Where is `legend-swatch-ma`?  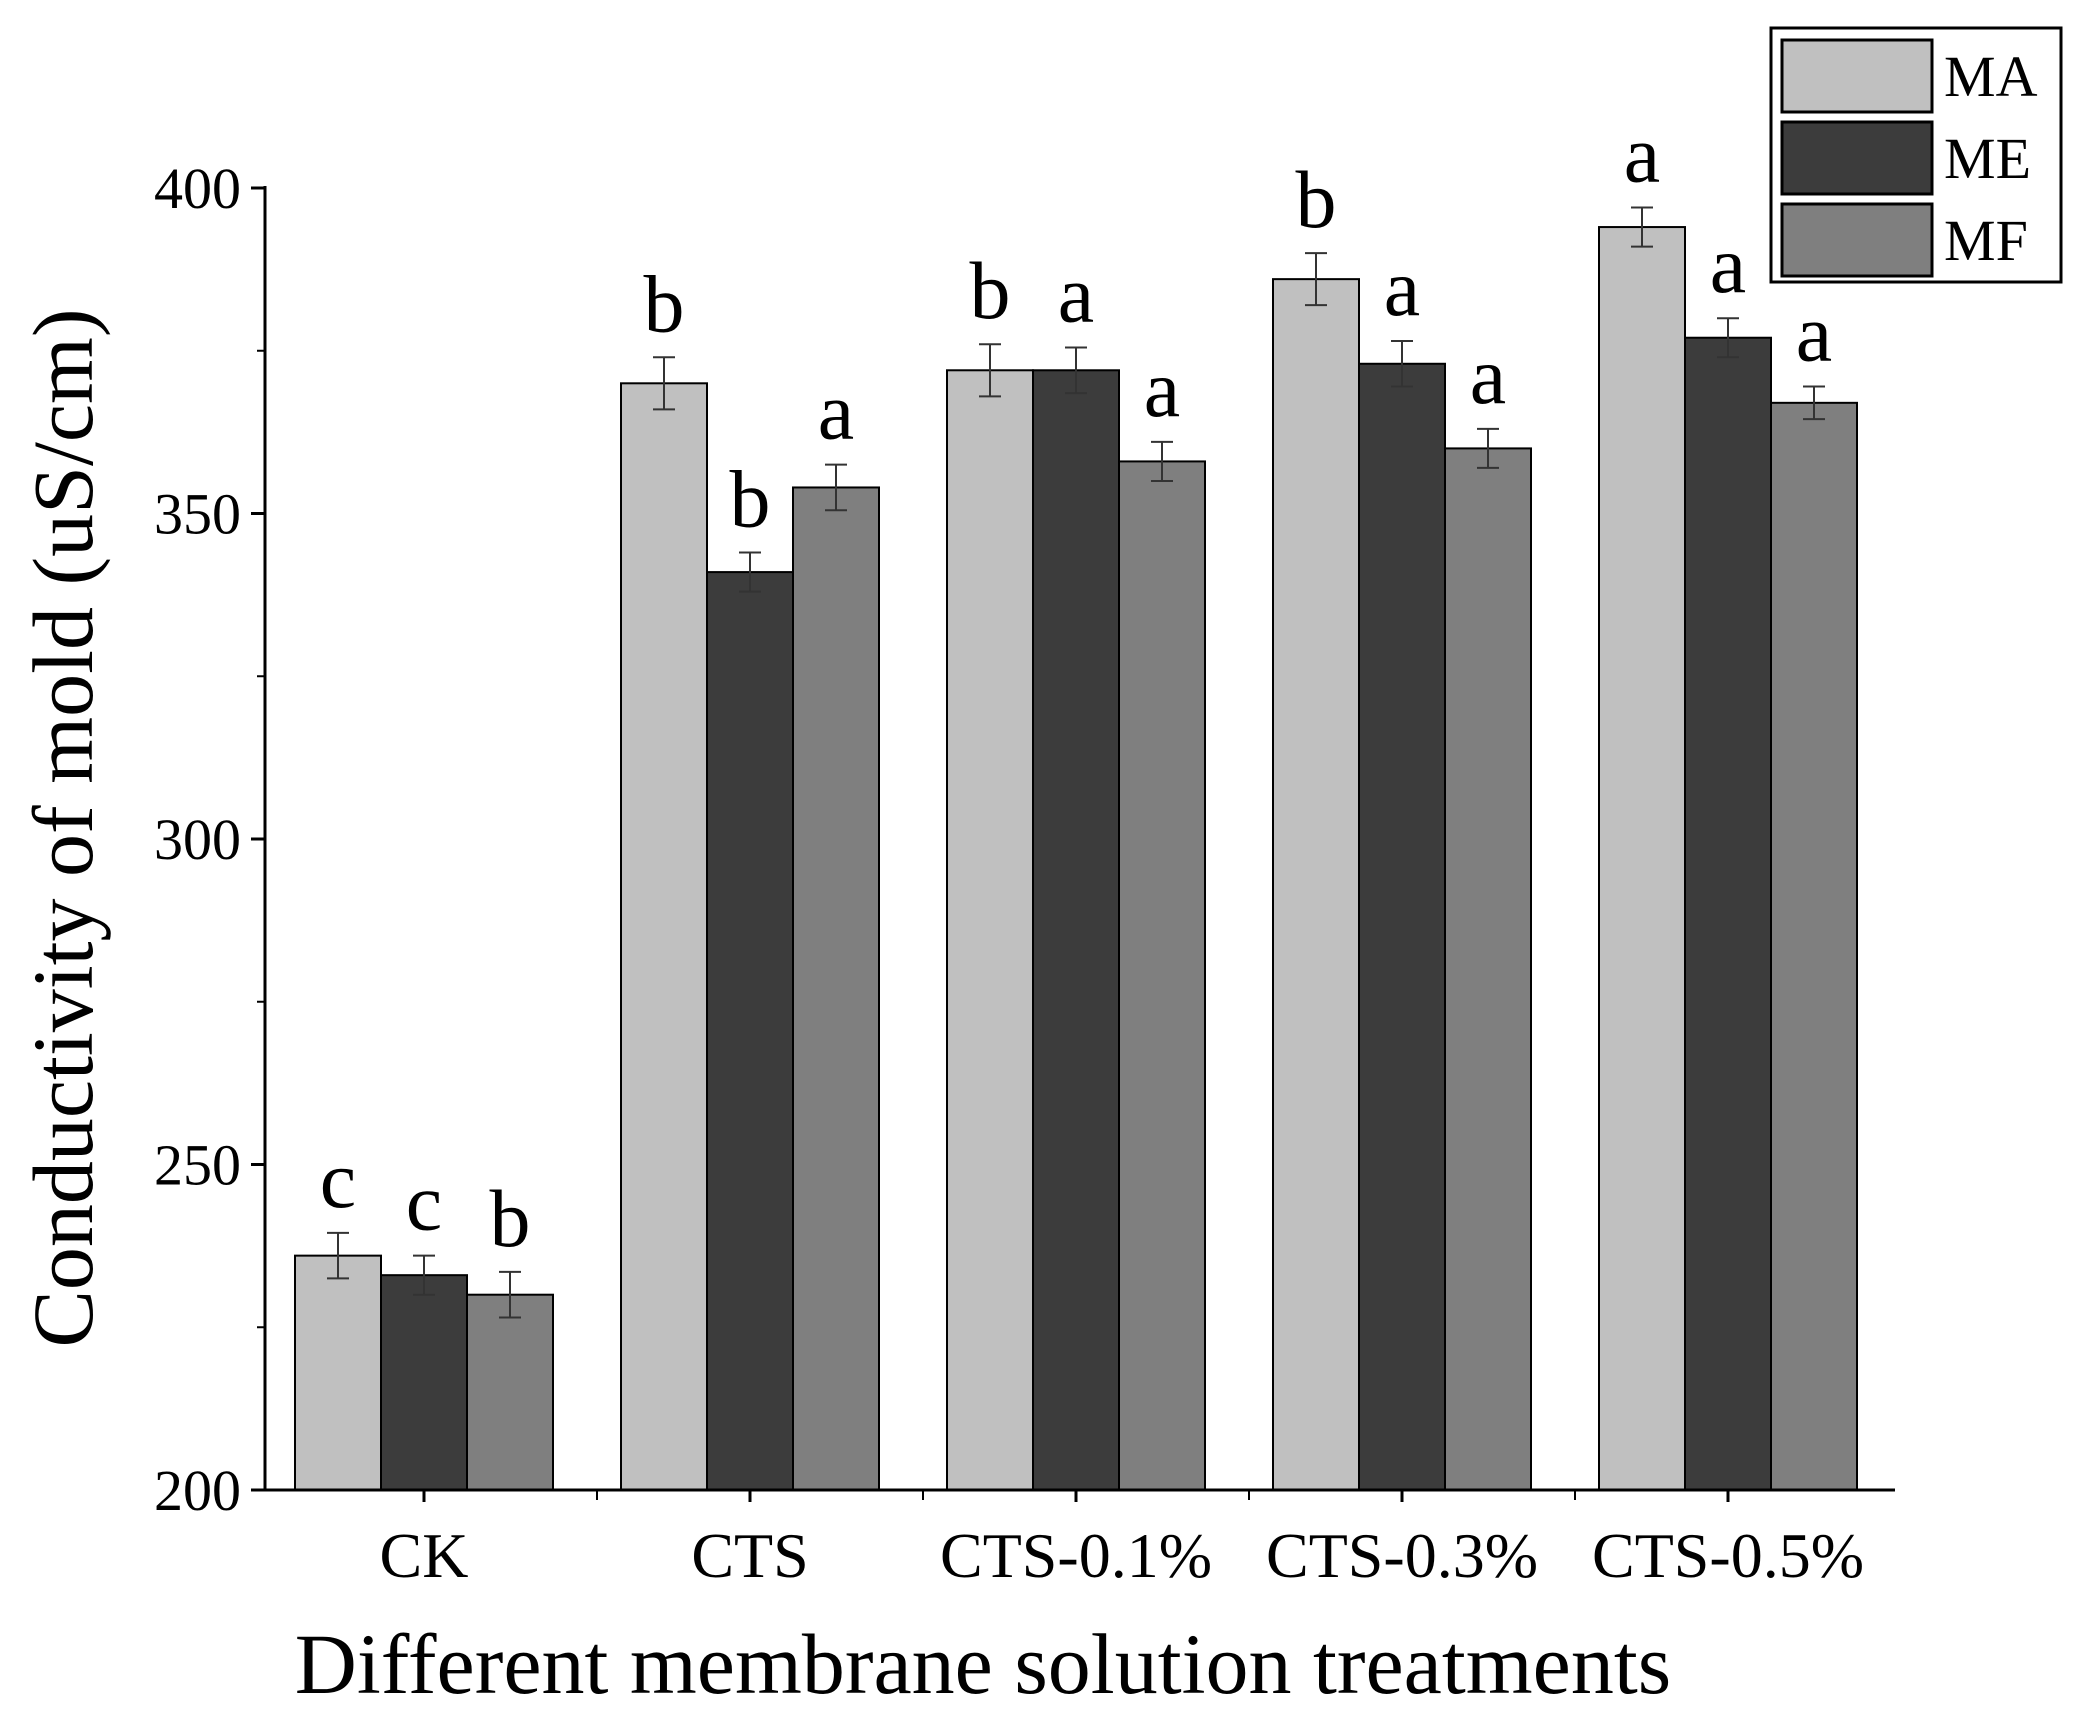
legend-swatch-ma is located at coordinates (1857, 76).